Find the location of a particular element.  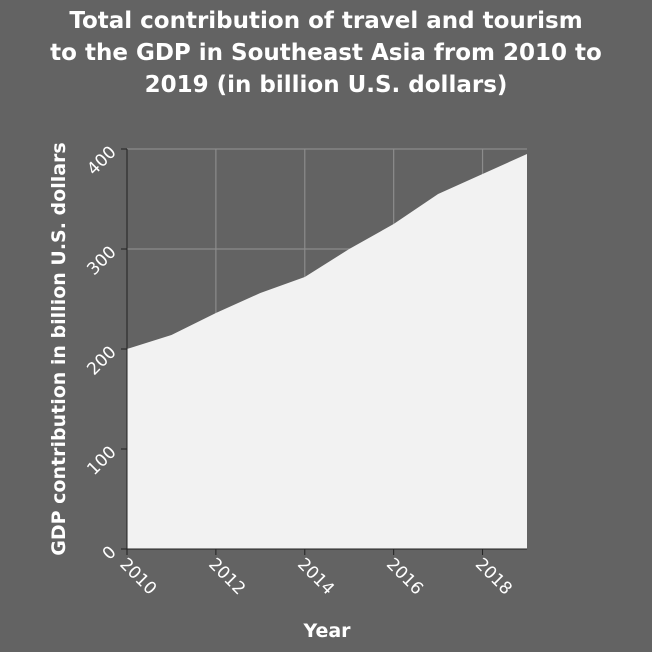

y-tick-label: 400 is located at coordinates (101, 160).